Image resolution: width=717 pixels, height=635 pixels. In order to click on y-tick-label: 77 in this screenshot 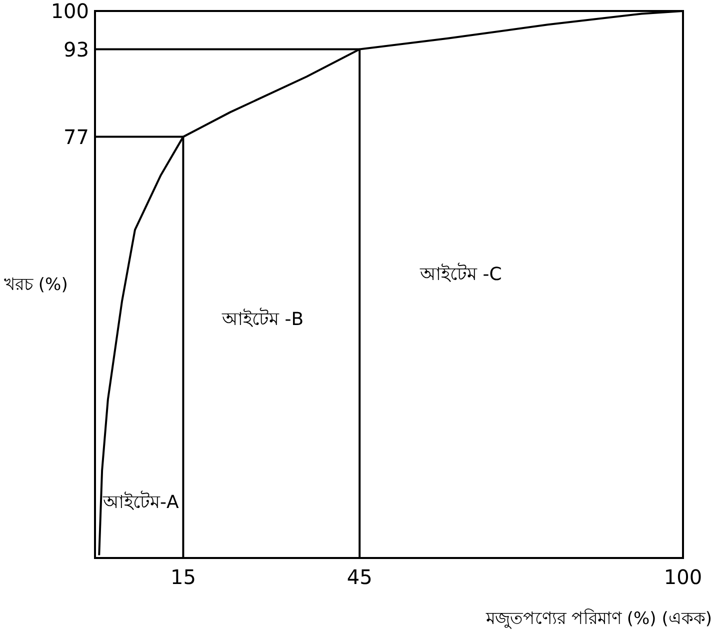, I will do `click(76, 136)`.